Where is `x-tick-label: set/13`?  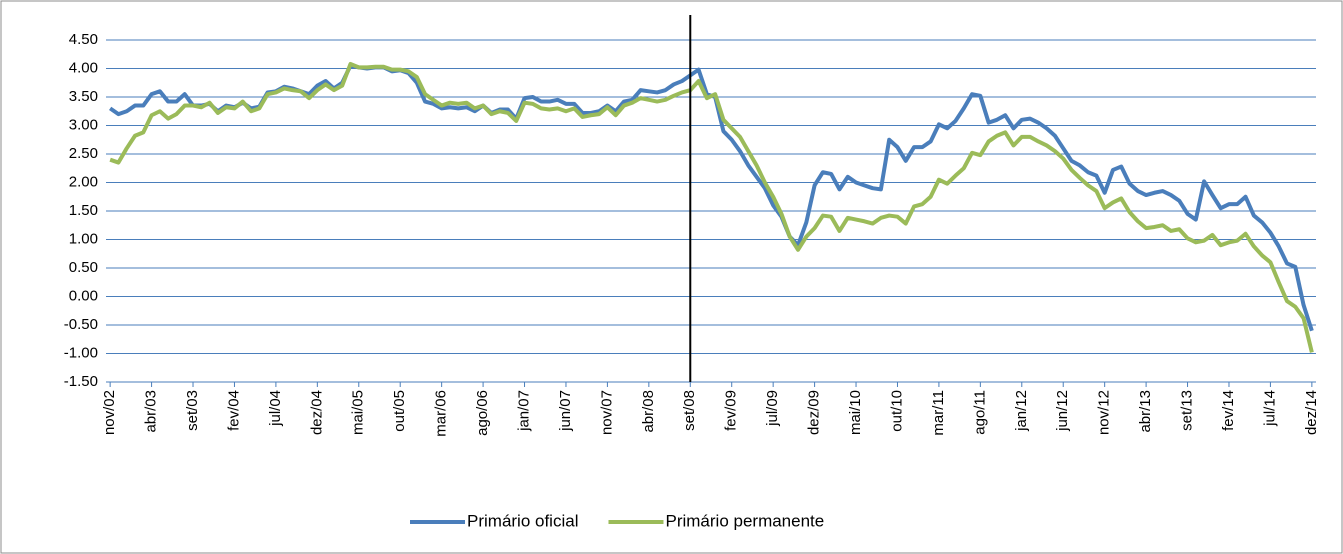
x-tick-label: set/13 is located at coordinates (1187, 410).